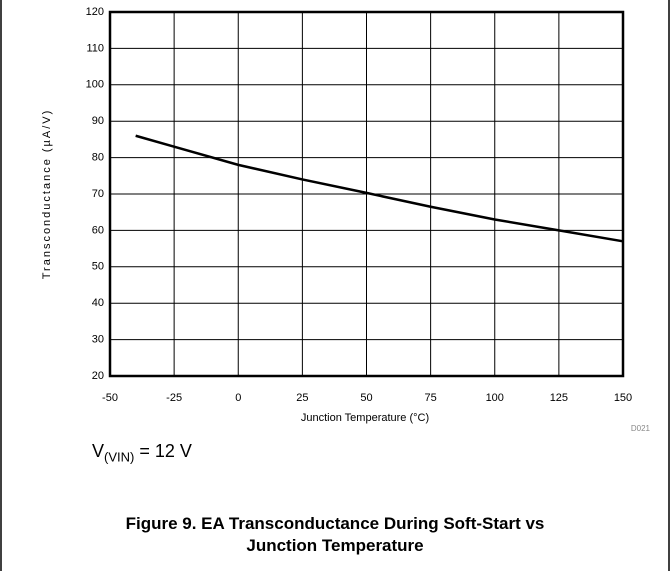 The width and height of the screenshot is (671, 571). I want to click on x-tick-label: 125, so click(559, 398).